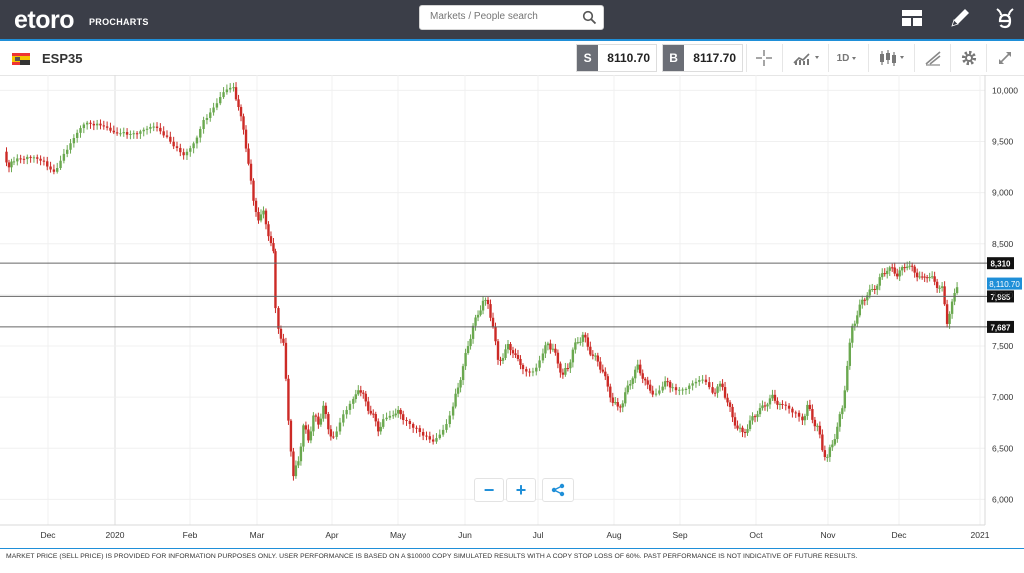 The height and width of the screenshot is (573, 1024). What do you see at coordinates (1003, 193) in the screenshot?
I see `y-tick-label: 9,000` at bounding box center [1003, 193].